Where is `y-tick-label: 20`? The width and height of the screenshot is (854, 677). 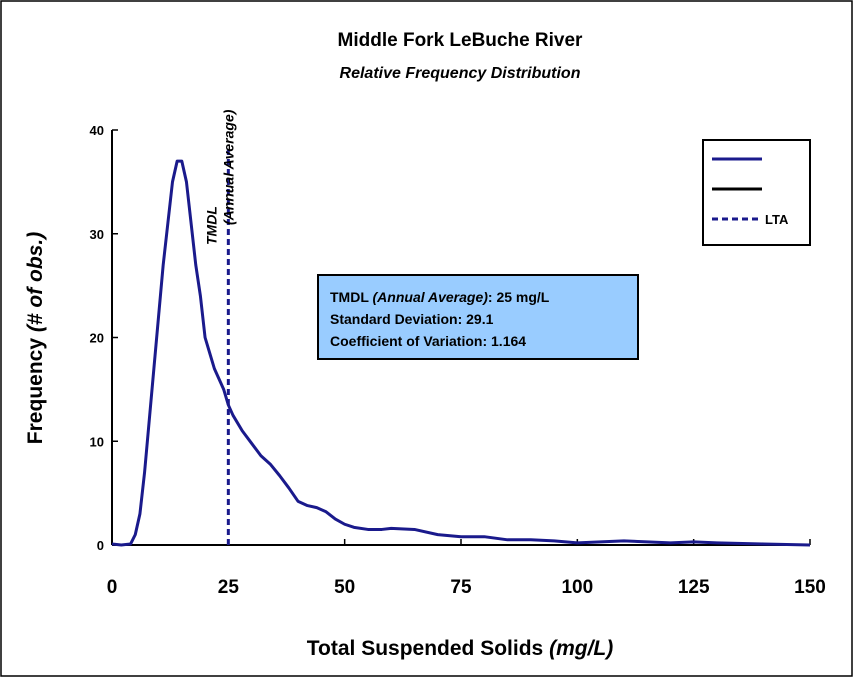
y-tick-label: 20 is located at coordinates (97, 338).